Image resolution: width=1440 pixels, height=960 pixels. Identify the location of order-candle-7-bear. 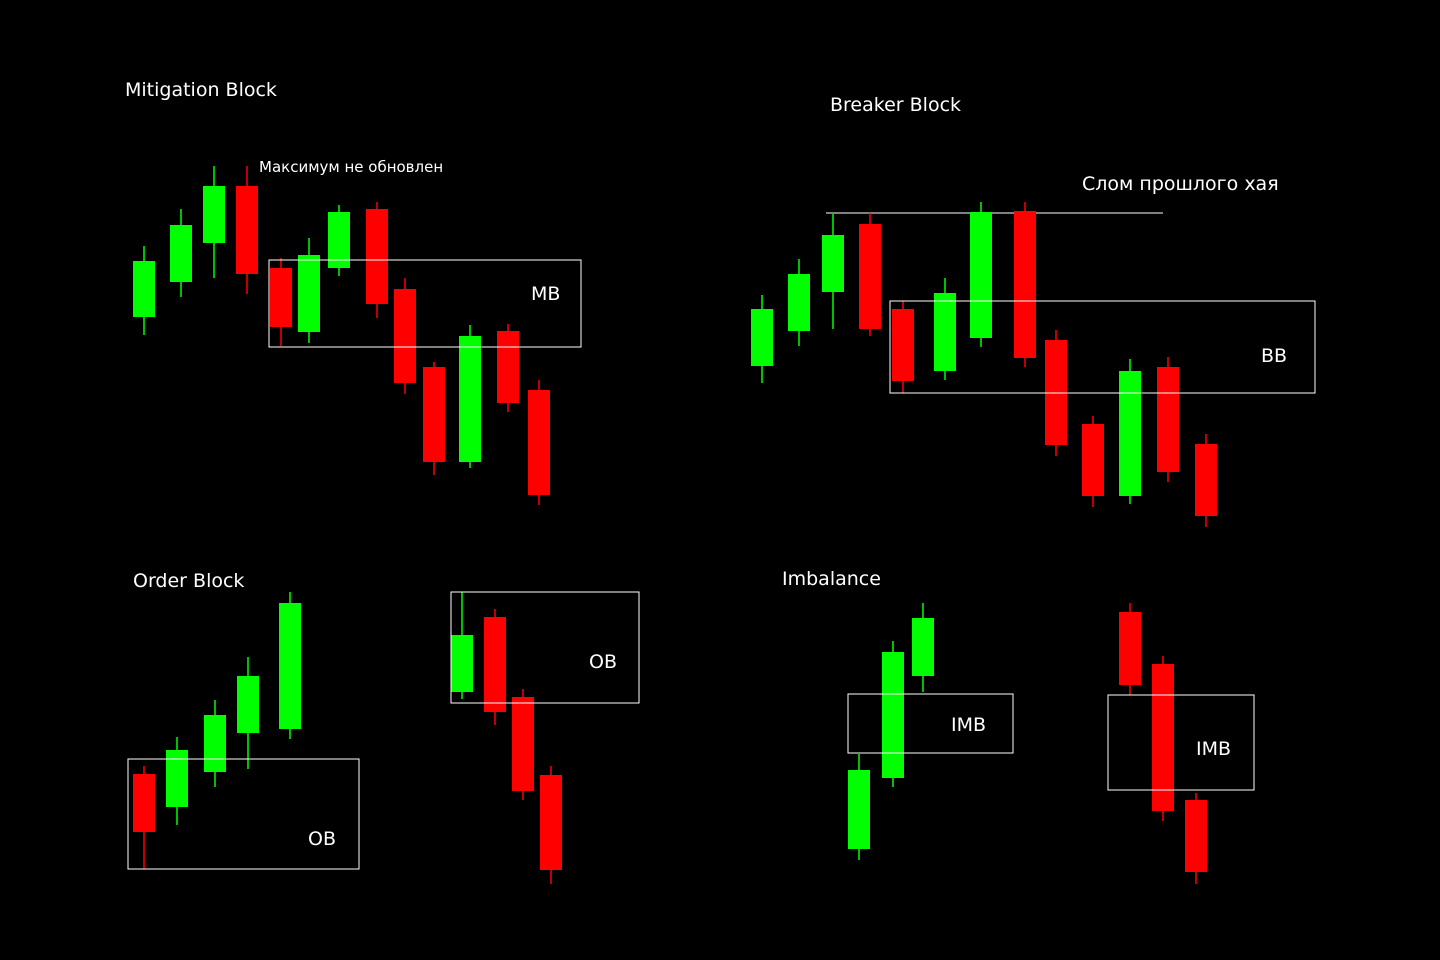
(495, 667).